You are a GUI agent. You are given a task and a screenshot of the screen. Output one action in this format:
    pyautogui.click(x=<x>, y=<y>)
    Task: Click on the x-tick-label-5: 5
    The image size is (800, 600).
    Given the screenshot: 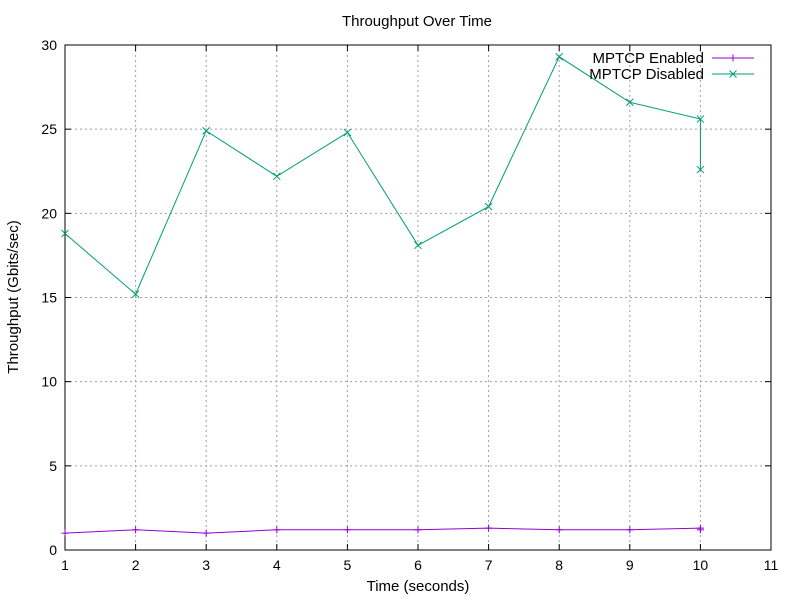 What is the action you would take?
    pyautogui.click(x=348, y=565)
    